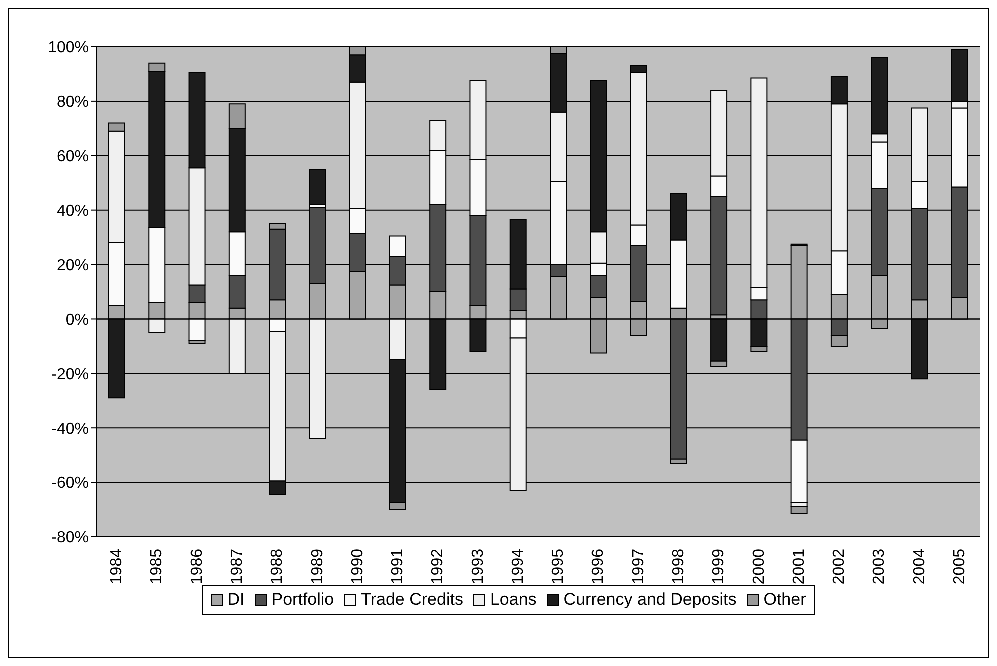 The height and width of the screenshot is (666, 997). Describe the element at coordinates (68, 48) in the screenshot. I see `y-tick-label: 100%` at that location.